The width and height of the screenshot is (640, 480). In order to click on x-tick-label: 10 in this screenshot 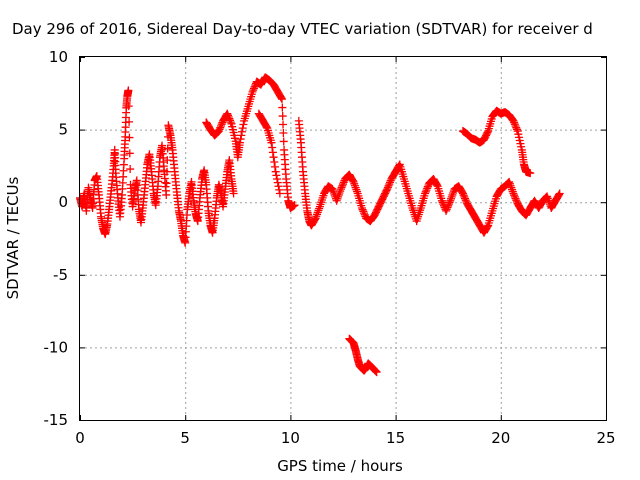, I will do `click(290, 438)`.